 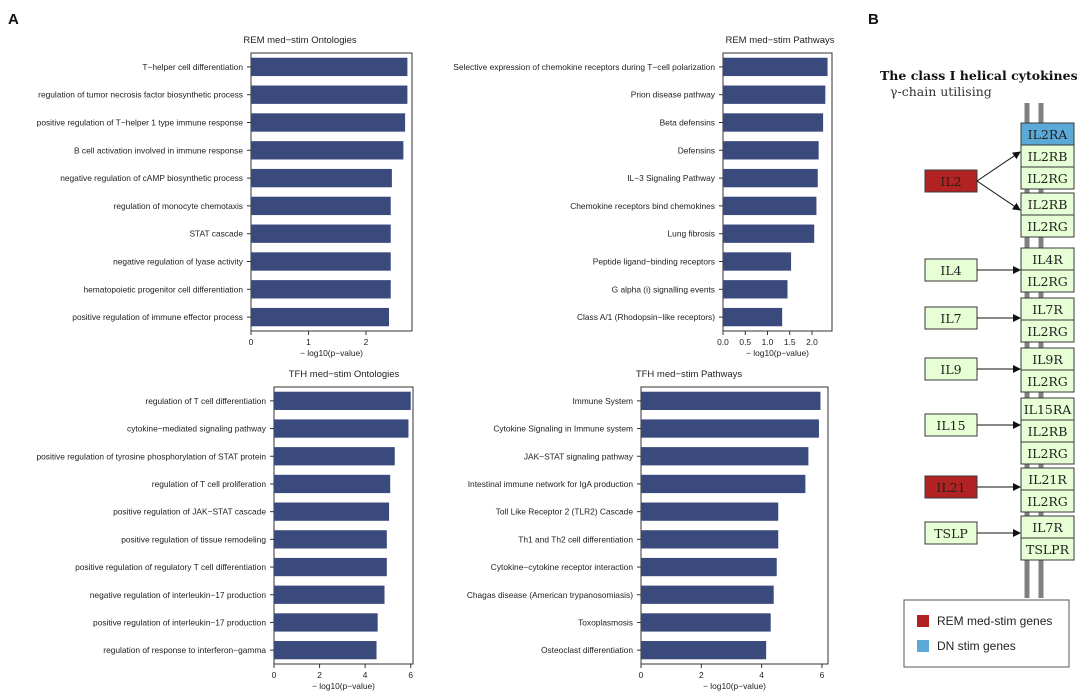 I want to click on category-label: regulation of T cell proliferation, so click(x=209, y=484).